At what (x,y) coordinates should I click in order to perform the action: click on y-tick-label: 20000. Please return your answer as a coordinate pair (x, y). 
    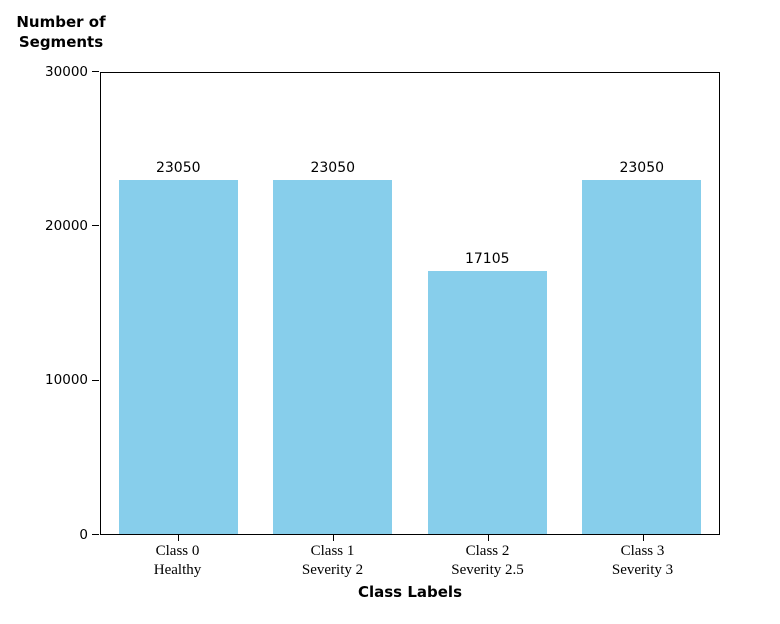
    Looking at the image, I should click on (66, 225).